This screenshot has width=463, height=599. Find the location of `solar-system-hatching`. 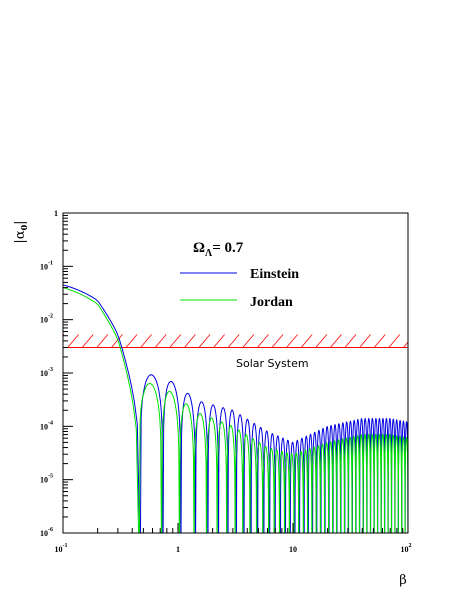

solar-system-hatching is located at coordinates (246, 341).